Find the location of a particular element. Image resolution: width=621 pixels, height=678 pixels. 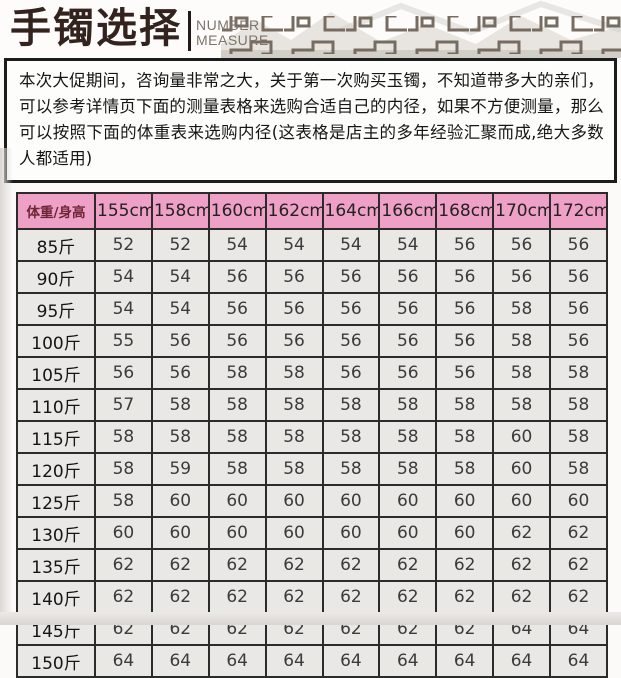

height-column-header: 162cm is located at coordinates (294, 211).